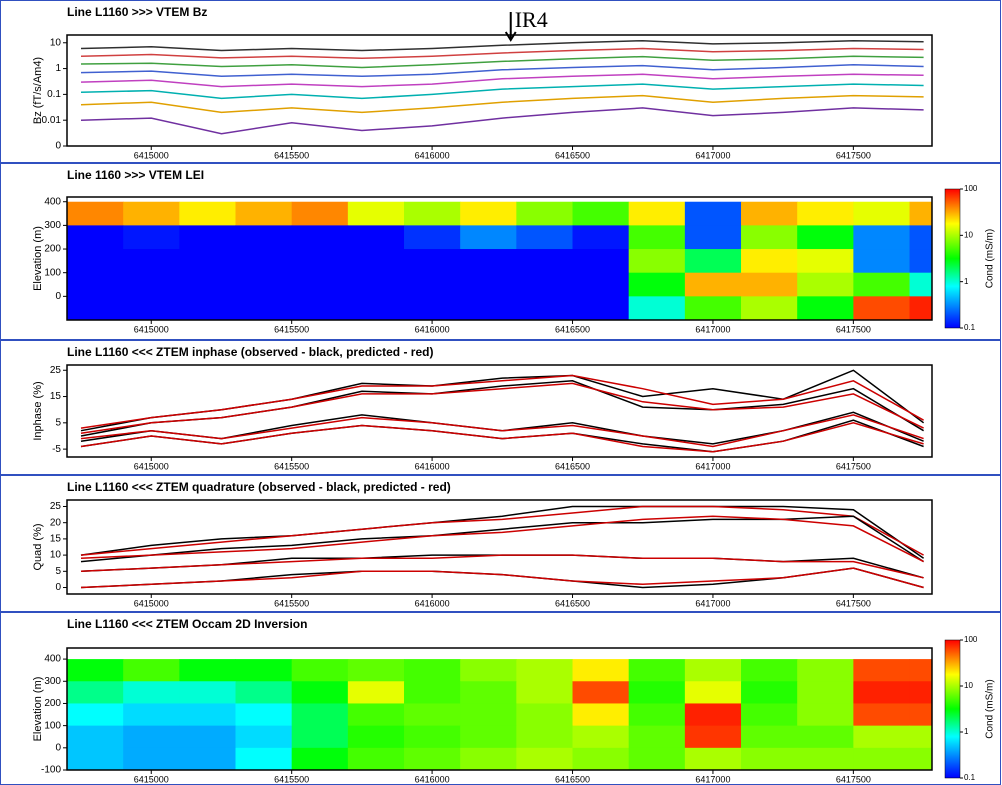  Describe the element at coordinates (56, 42) in the screenshot. I see `y-tick-label: 10` at that location.